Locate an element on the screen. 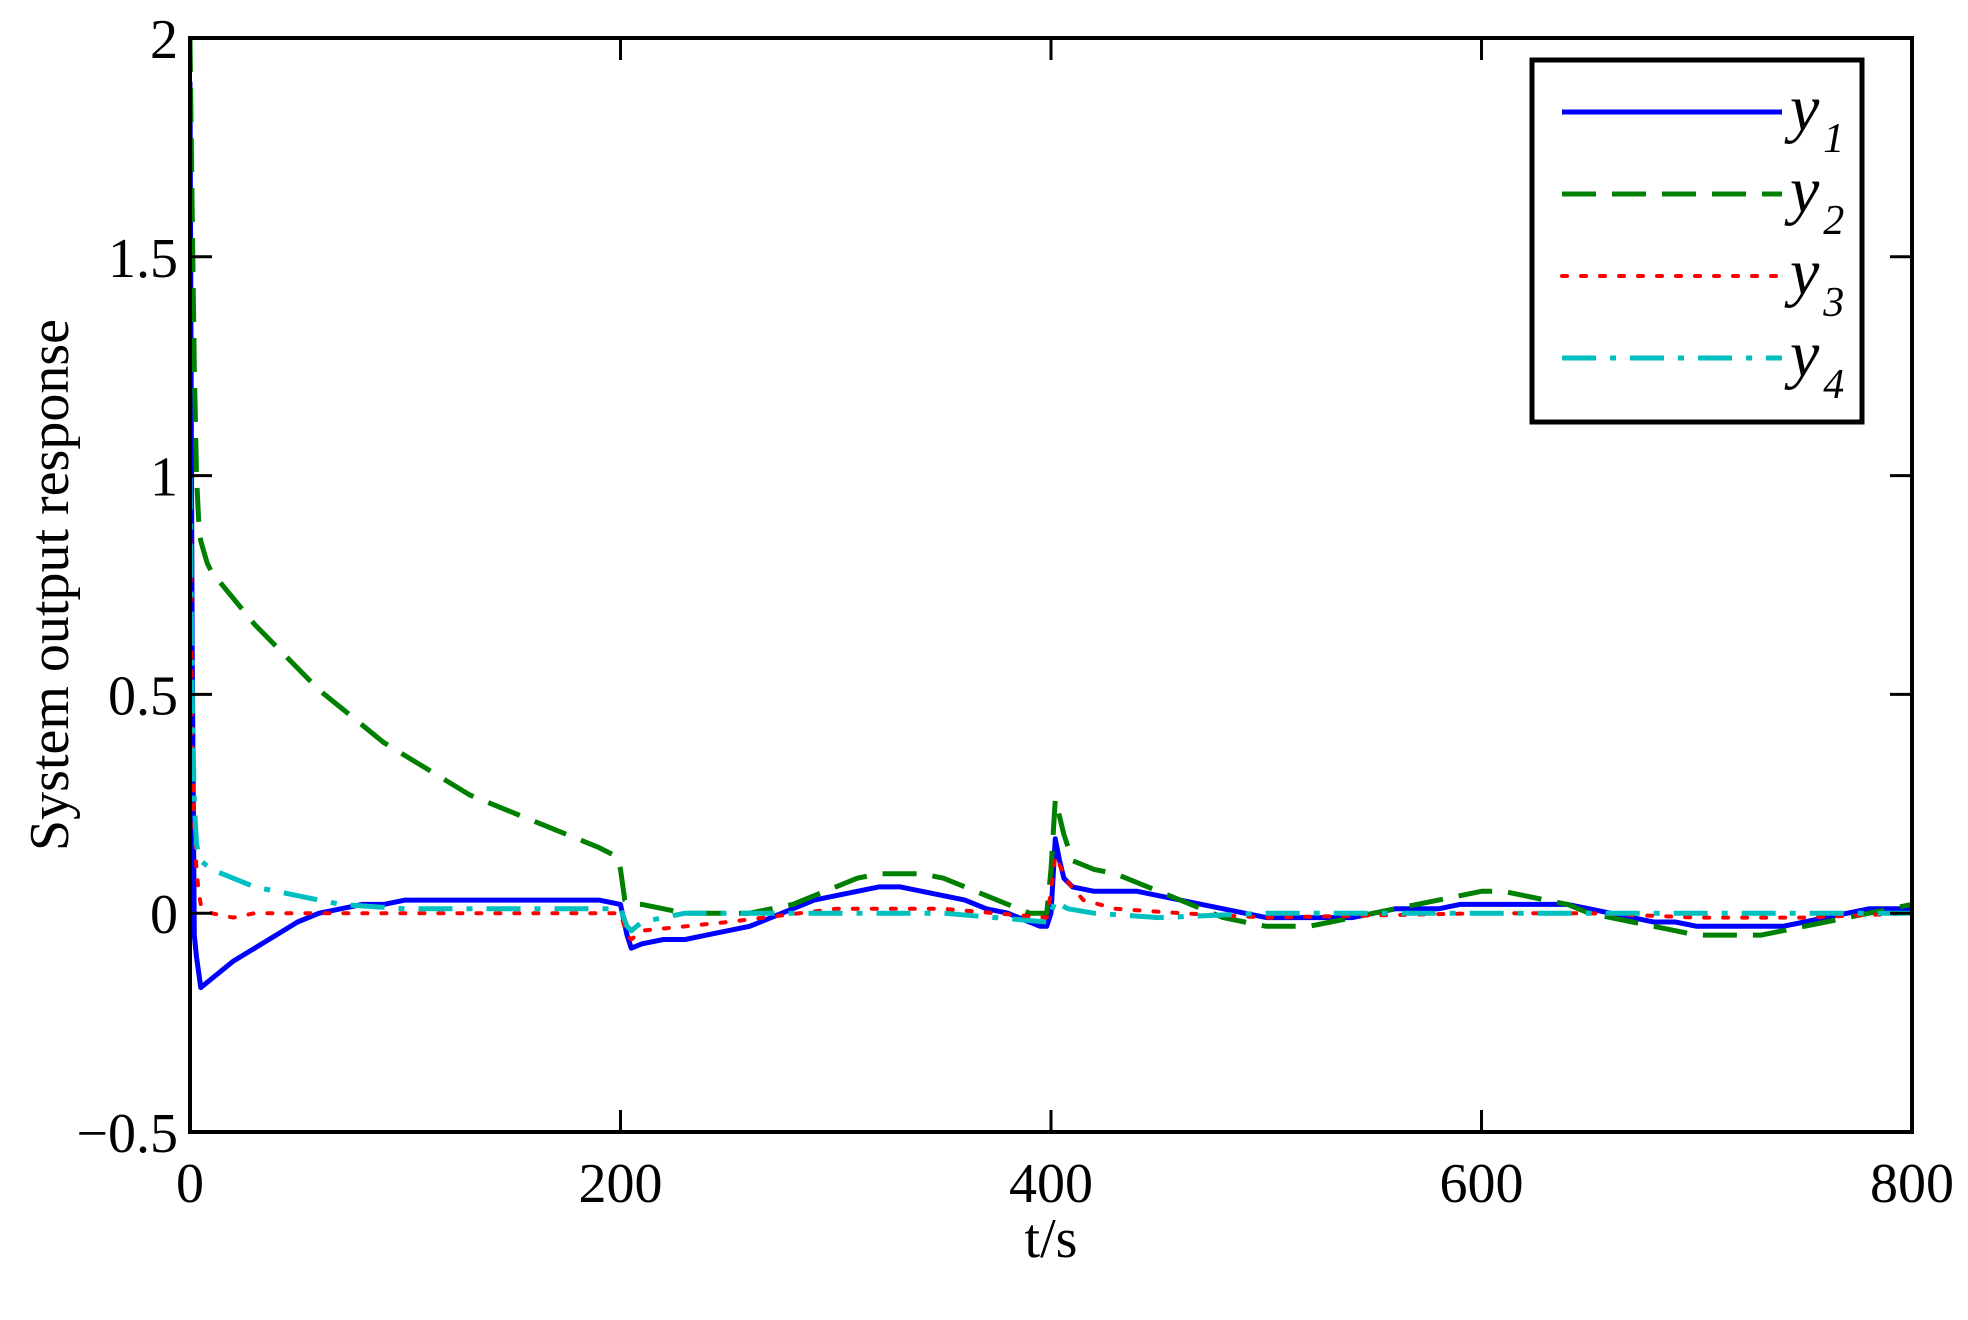  x-tick-label: 0 is located at coordinates (190, 1184).